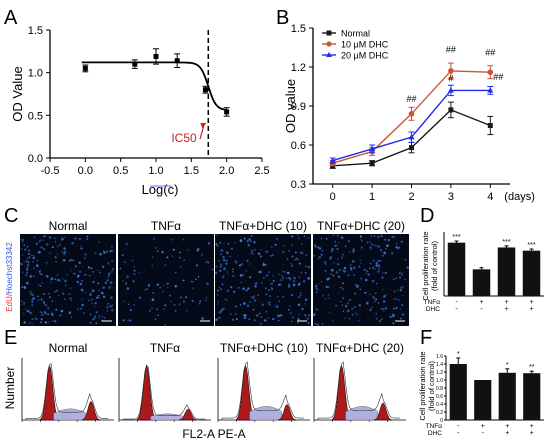  I want to click on legend-marker, so click(329, 44).